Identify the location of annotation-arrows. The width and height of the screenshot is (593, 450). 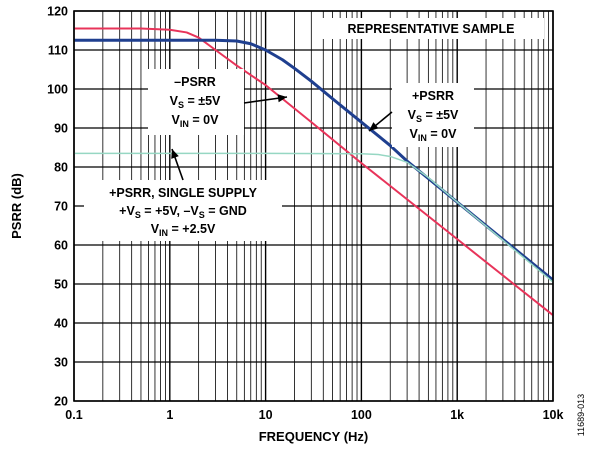
(282, 137).